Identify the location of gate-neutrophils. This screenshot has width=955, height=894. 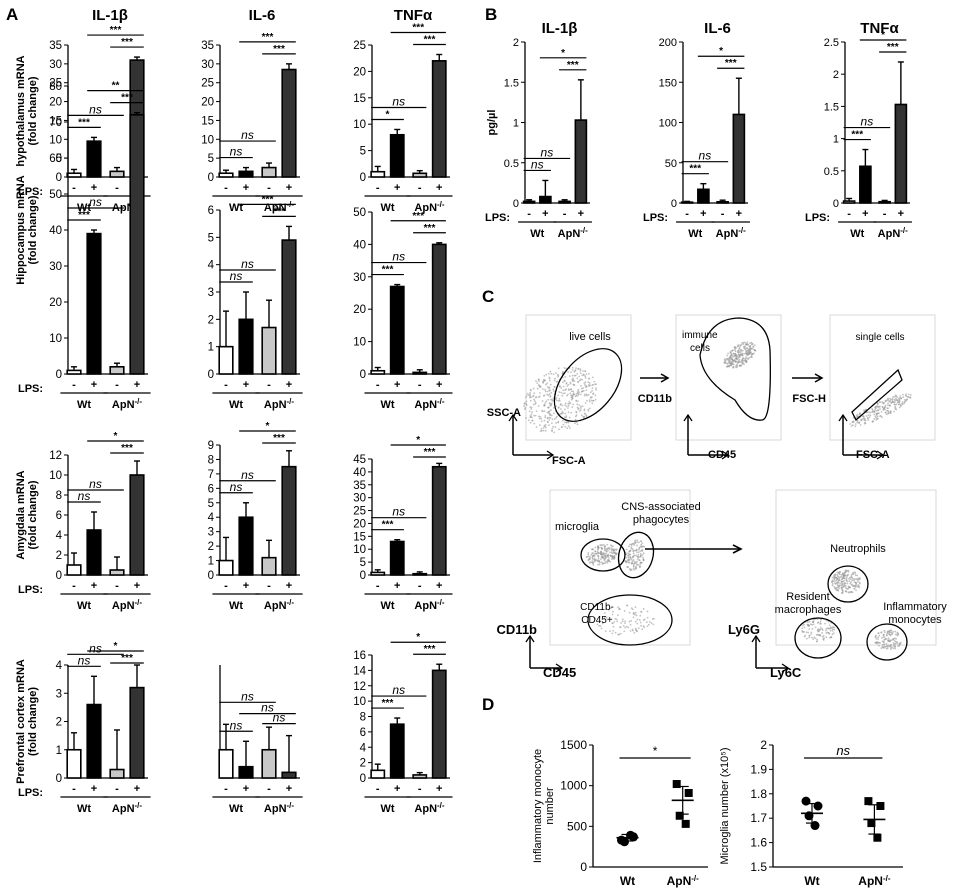
(848, 584).